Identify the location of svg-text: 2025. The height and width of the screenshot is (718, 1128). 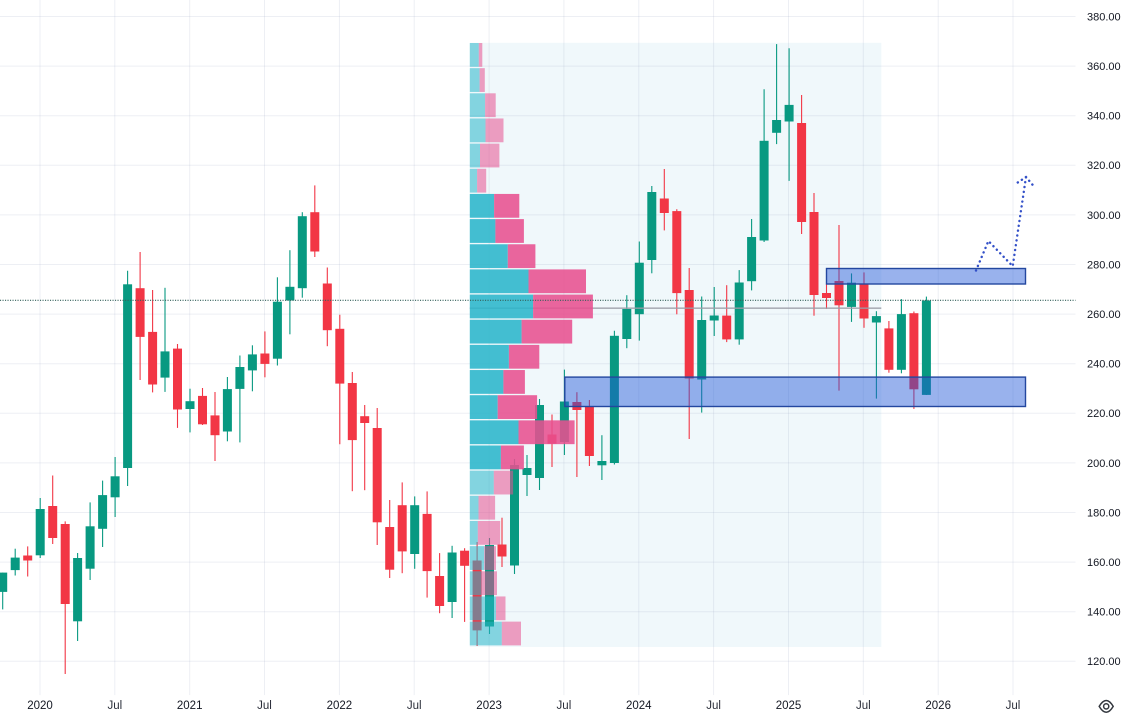
(789, 706).